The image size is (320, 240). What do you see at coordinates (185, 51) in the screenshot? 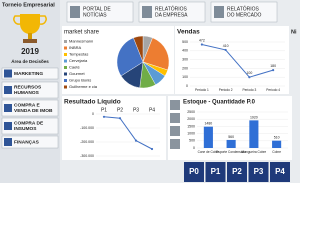
I see `y-tick-label: 400` at bounding box center [185, 51].